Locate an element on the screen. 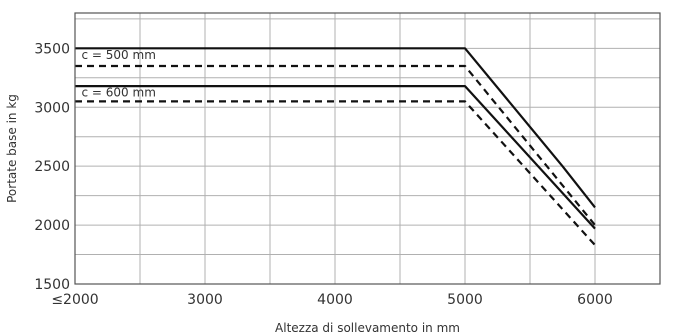 The image size is (675, 336). x-tick-label-0: ≤2000 is located at coordinates (74, 300).